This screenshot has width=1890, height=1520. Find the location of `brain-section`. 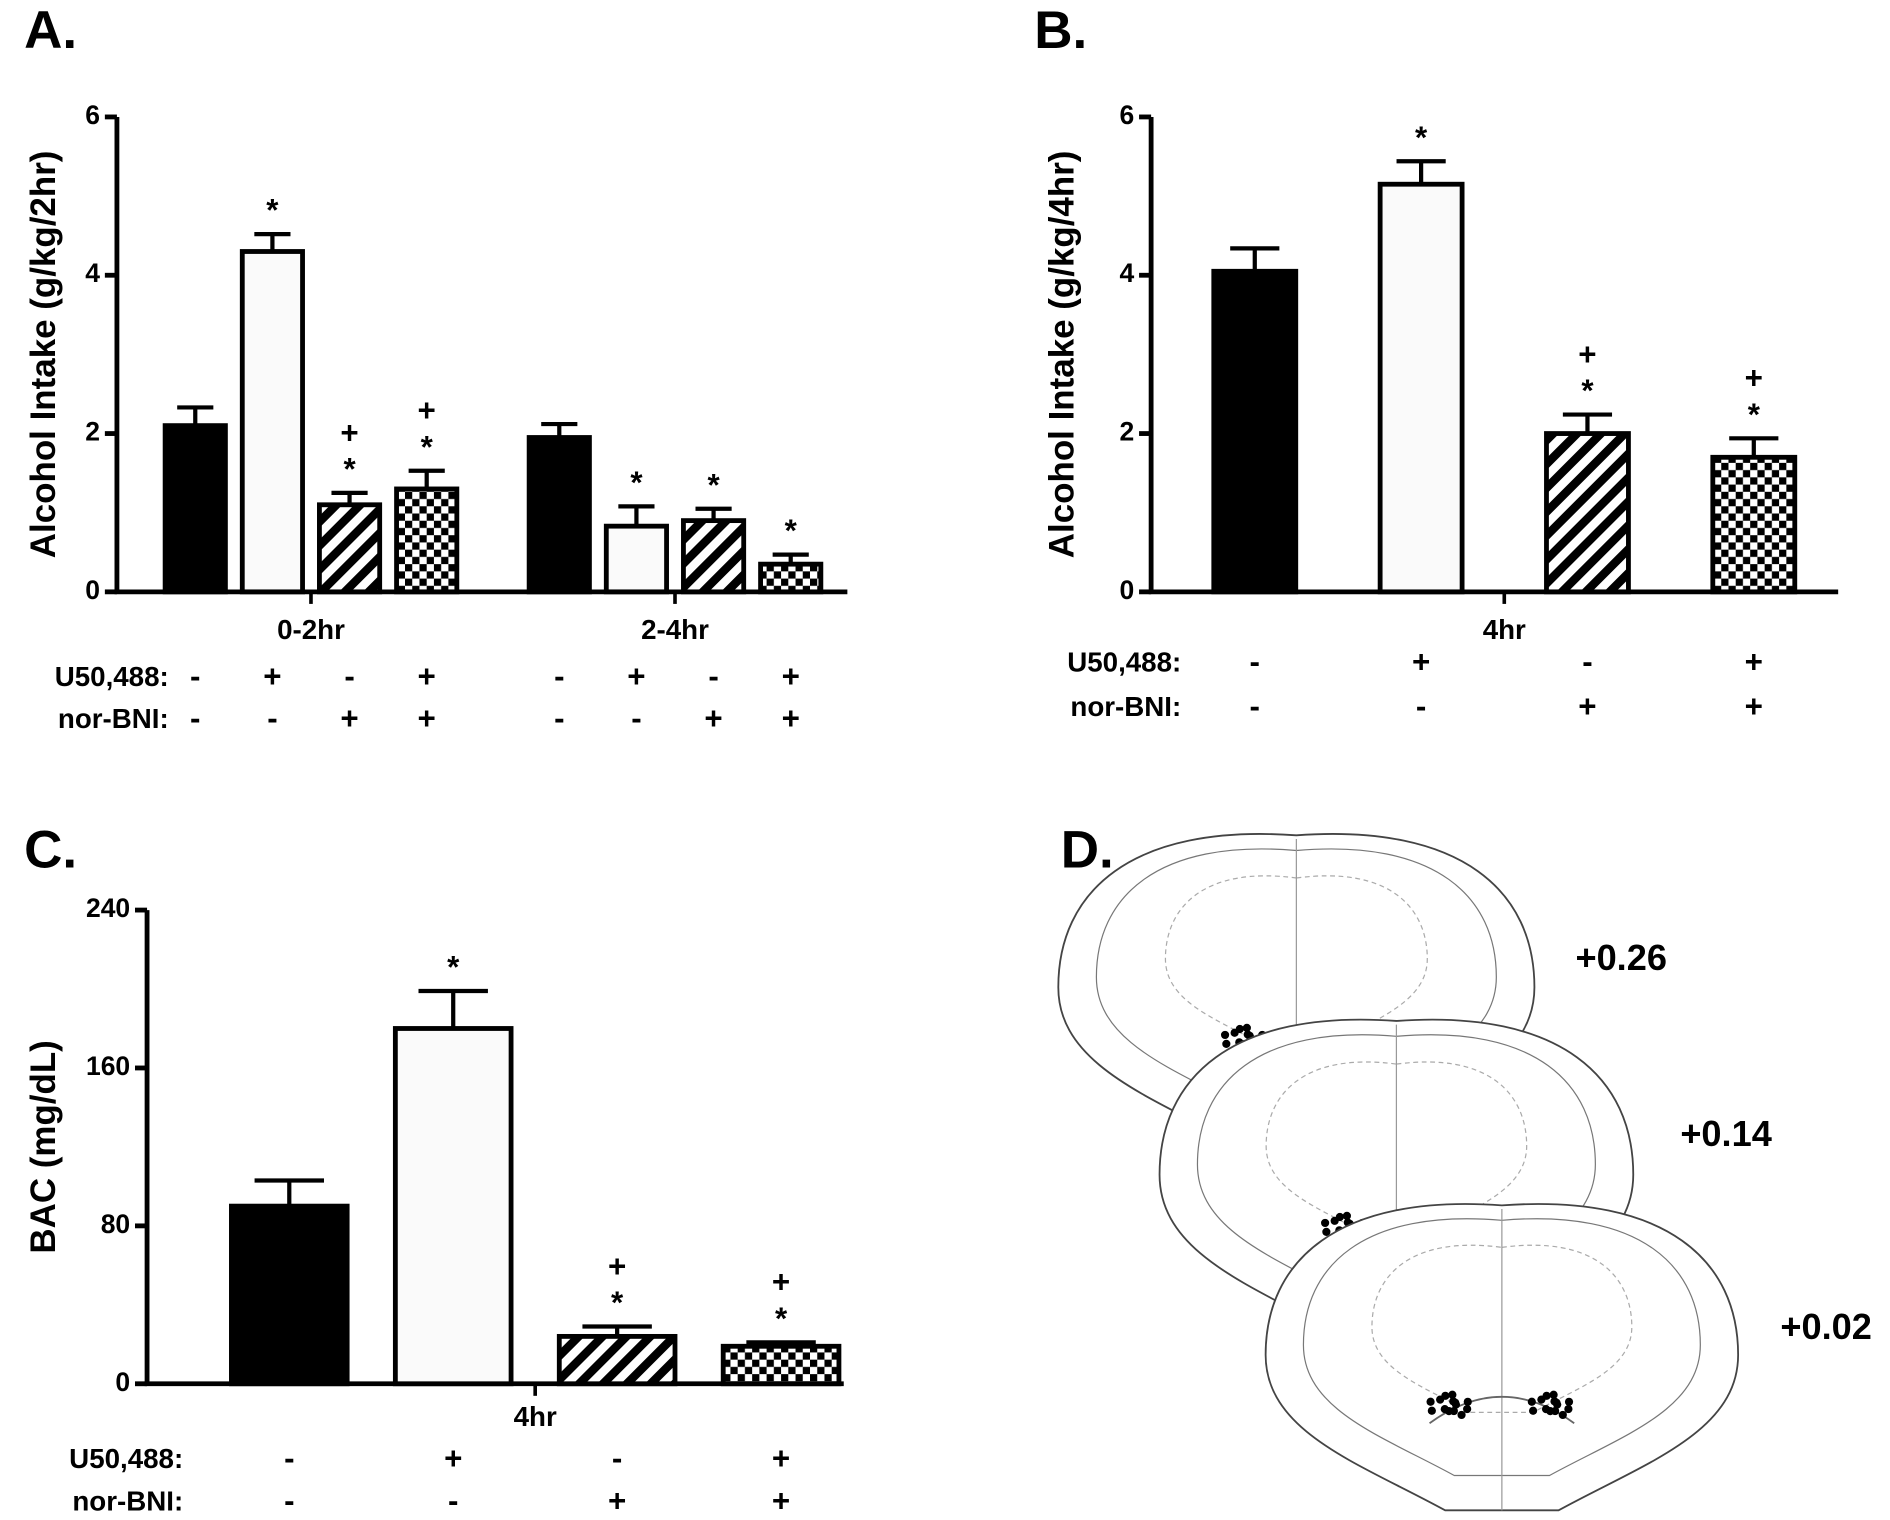

brain-section is located at coordinates (1502, 1357).